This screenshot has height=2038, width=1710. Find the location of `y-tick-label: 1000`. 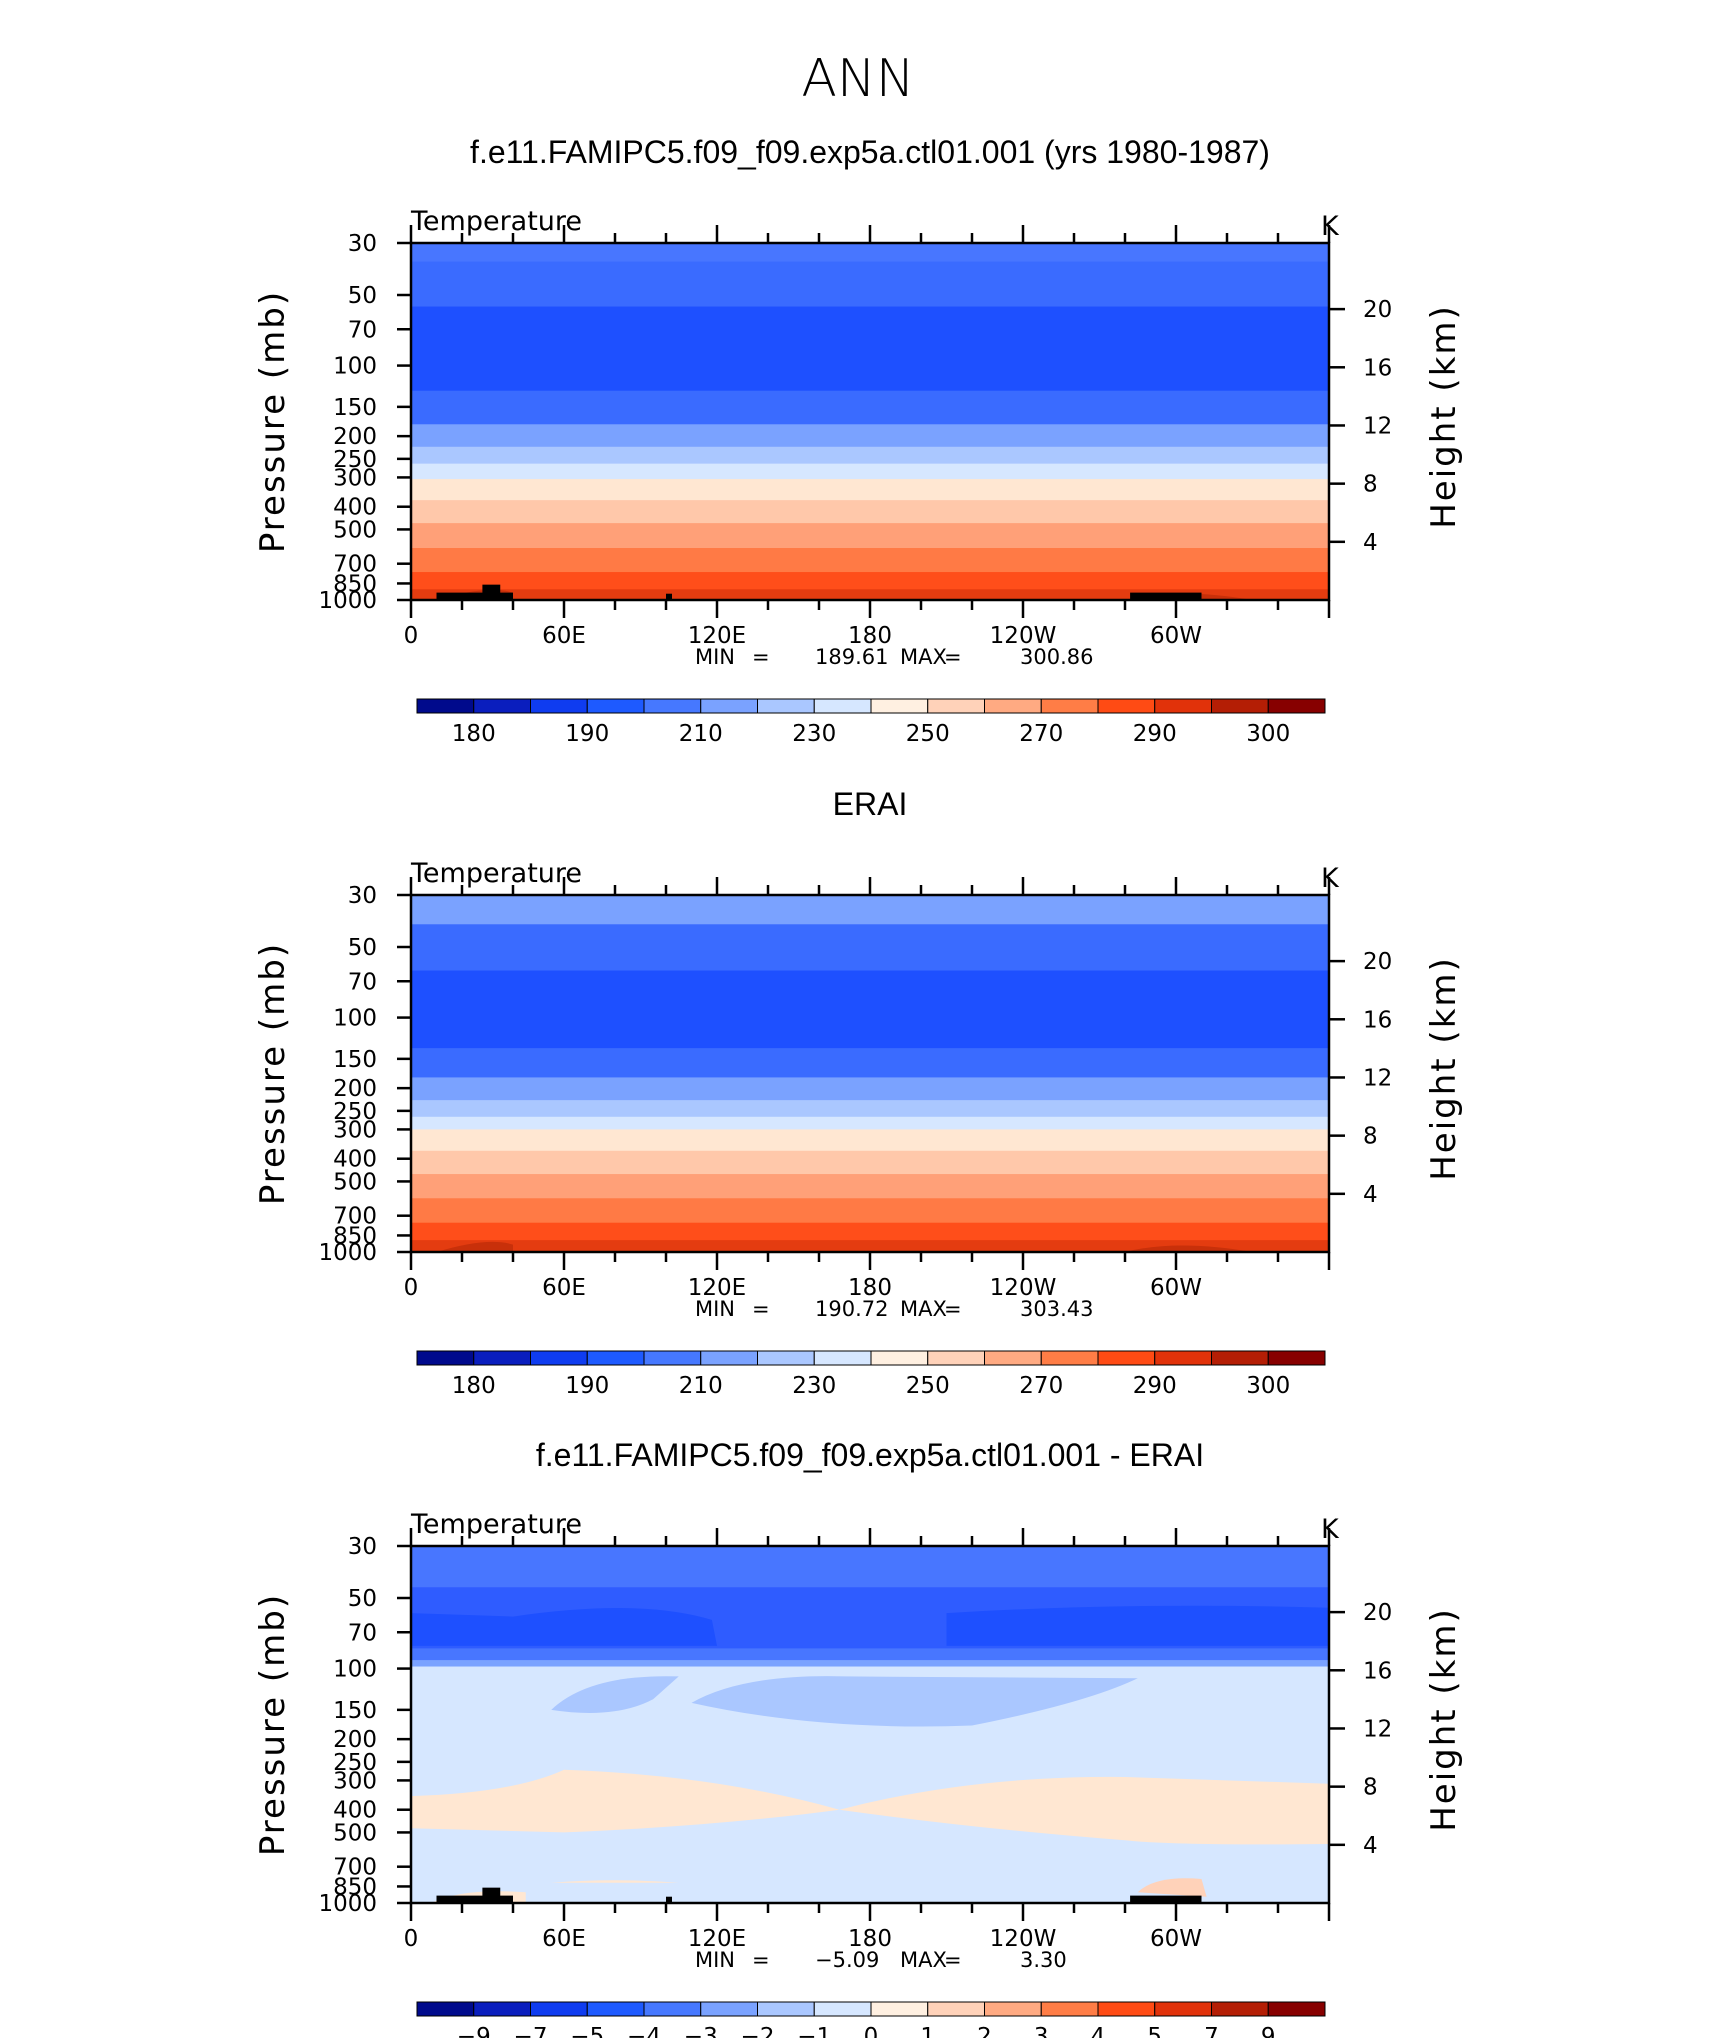

y-tick-label: 1000 is located at coordinates (347, 1253).